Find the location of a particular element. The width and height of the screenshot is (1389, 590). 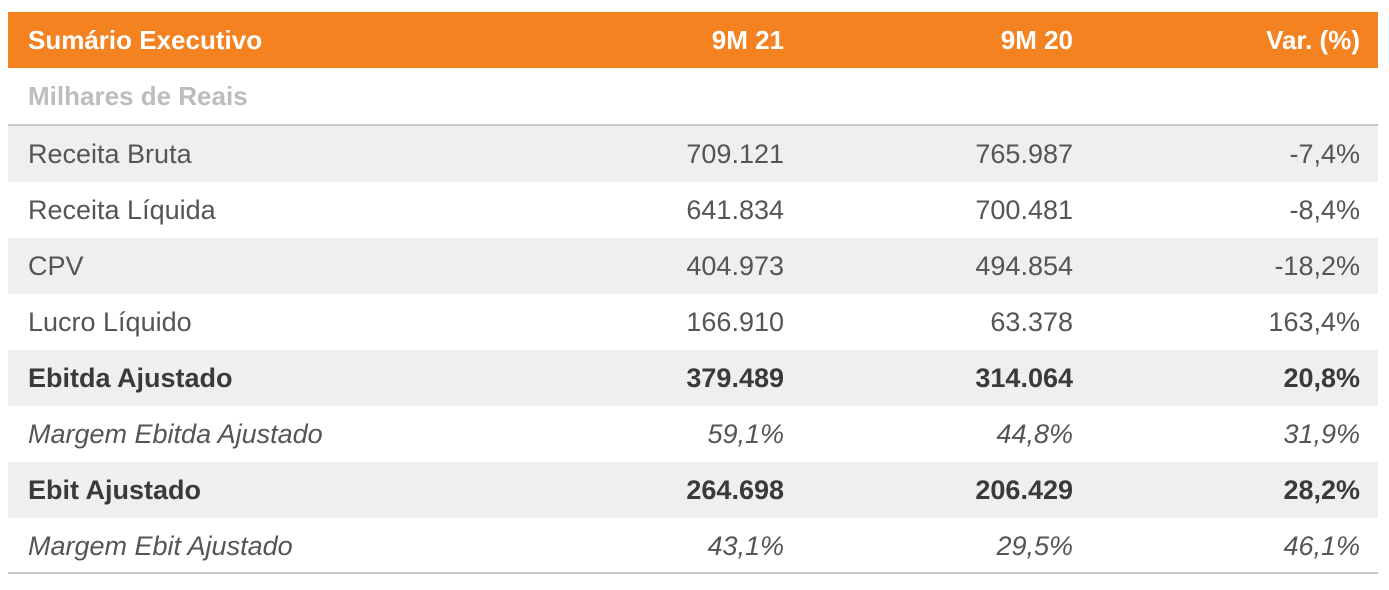

header-title: Sumário Executivo is located at coordinates (145, 39).